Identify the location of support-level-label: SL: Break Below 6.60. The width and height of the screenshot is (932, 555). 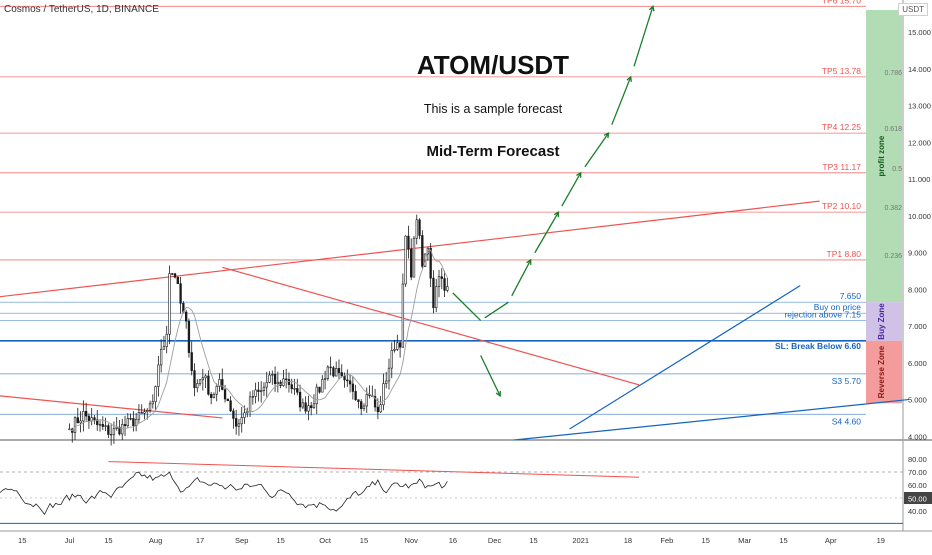
(818, 346).